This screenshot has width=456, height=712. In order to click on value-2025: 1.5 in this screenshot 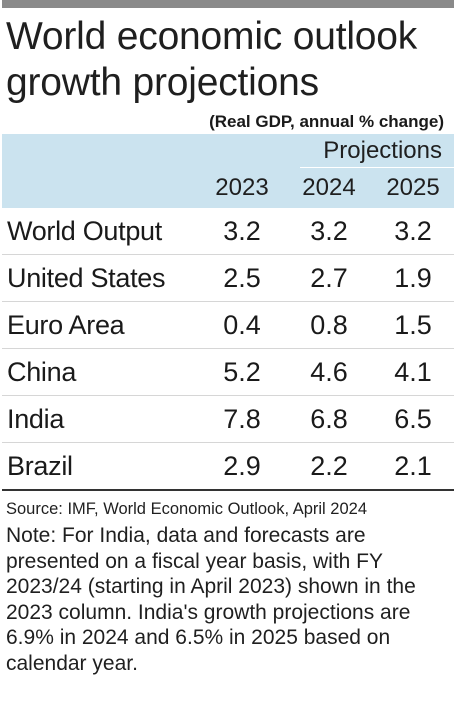, I will do `click(413, 325)`.